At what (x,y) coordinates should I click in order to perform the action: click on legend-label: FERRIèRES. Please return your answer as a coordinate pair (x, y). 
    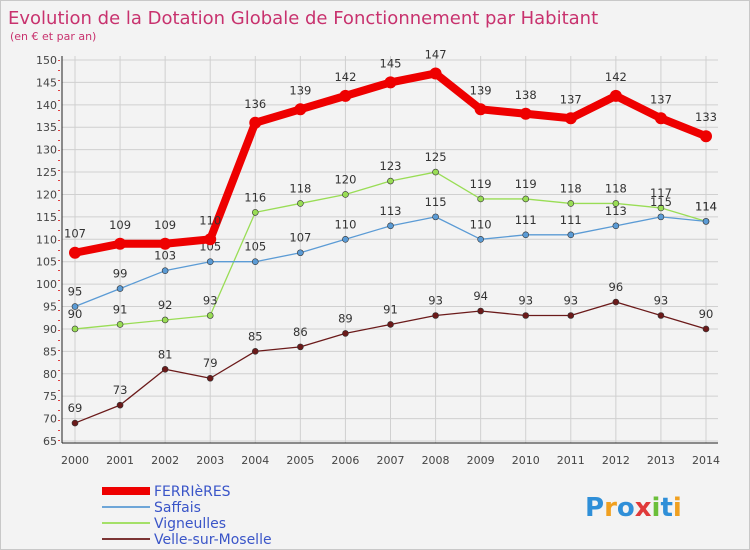
    Looking at the image, I should click on (192, 492).